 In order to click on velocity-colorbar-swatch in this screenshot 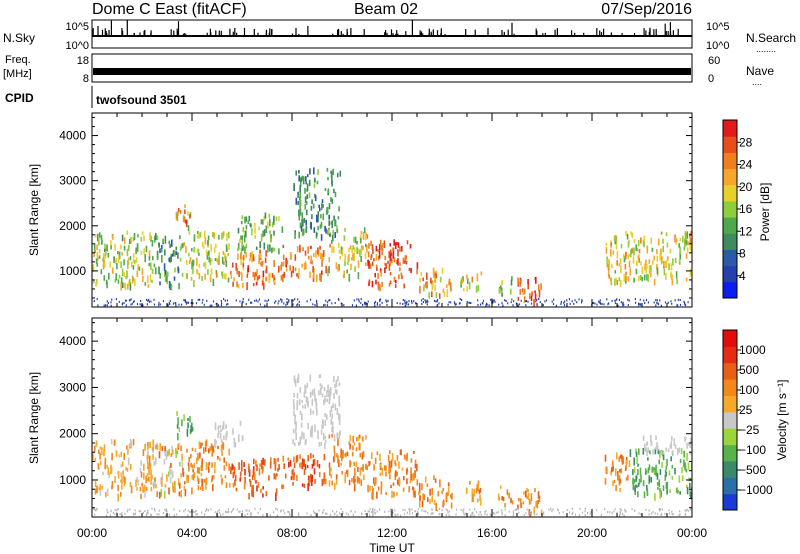, I will do `click(730, 387)`.